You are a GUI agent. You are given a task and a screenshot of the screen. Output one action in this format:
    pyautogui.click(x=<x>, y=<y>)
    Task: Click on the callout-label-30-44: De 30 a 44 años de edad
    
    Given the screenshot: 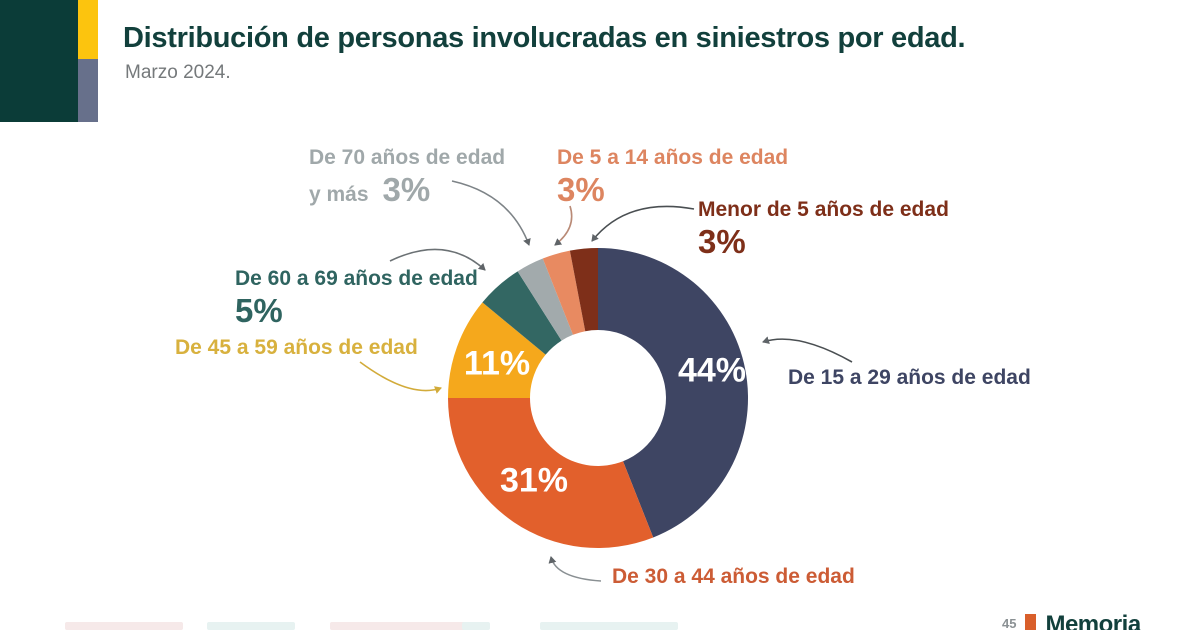 What is the action you would take?
    pyautogui.click(x=733, y=577)
    